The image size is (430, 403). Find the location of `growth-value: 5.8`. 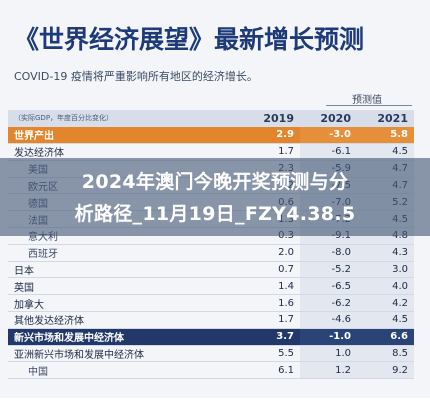

growth-value: 5.8 is located at coordinates (385, 135).